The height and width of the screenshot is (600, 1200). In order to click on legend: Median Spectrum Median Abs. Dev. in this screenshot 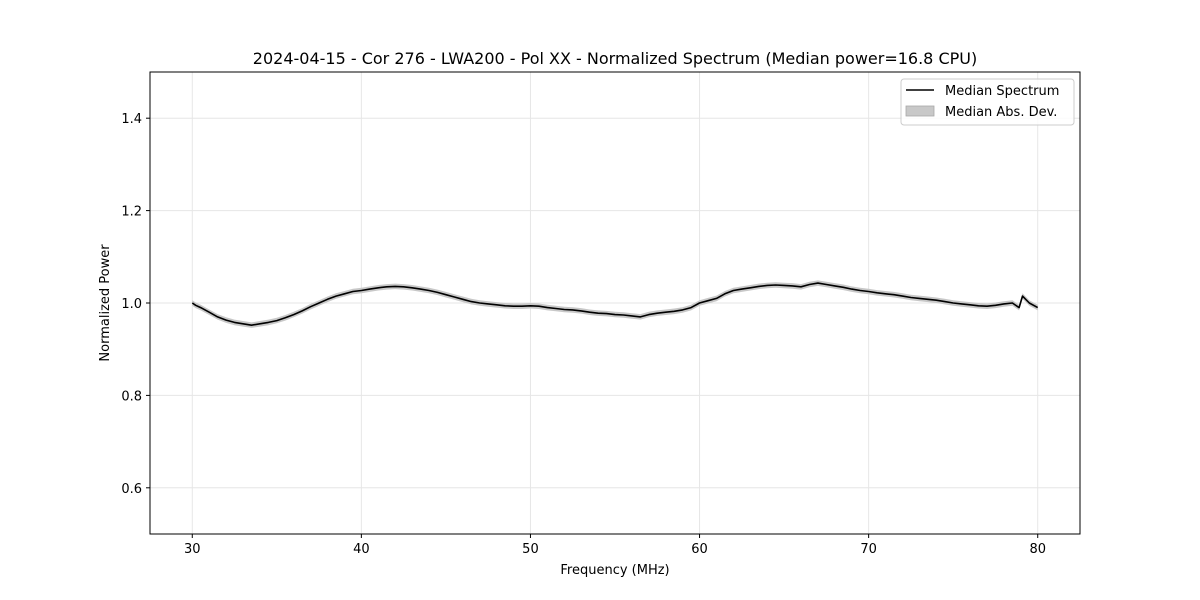, I will do `click(987, 102)`.